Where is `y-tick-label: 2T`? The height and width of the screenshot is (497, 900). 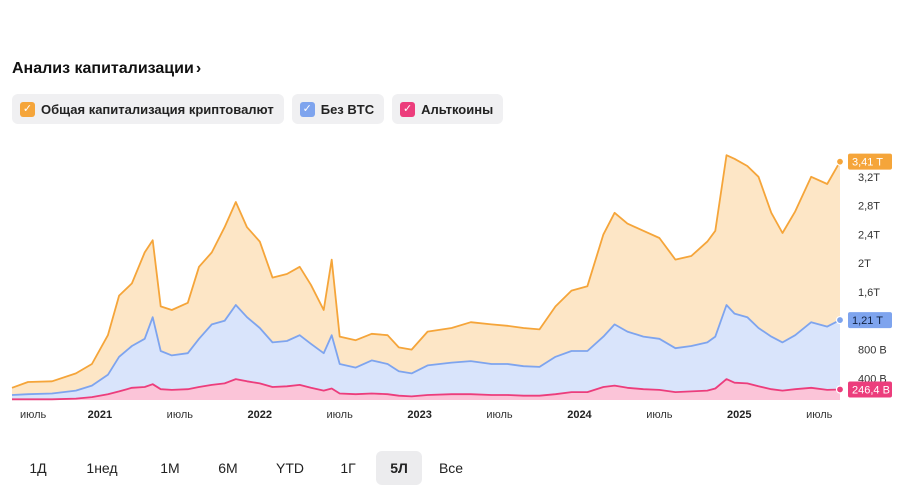 y-tick-label: 2T is located at coordinates (864, 264).